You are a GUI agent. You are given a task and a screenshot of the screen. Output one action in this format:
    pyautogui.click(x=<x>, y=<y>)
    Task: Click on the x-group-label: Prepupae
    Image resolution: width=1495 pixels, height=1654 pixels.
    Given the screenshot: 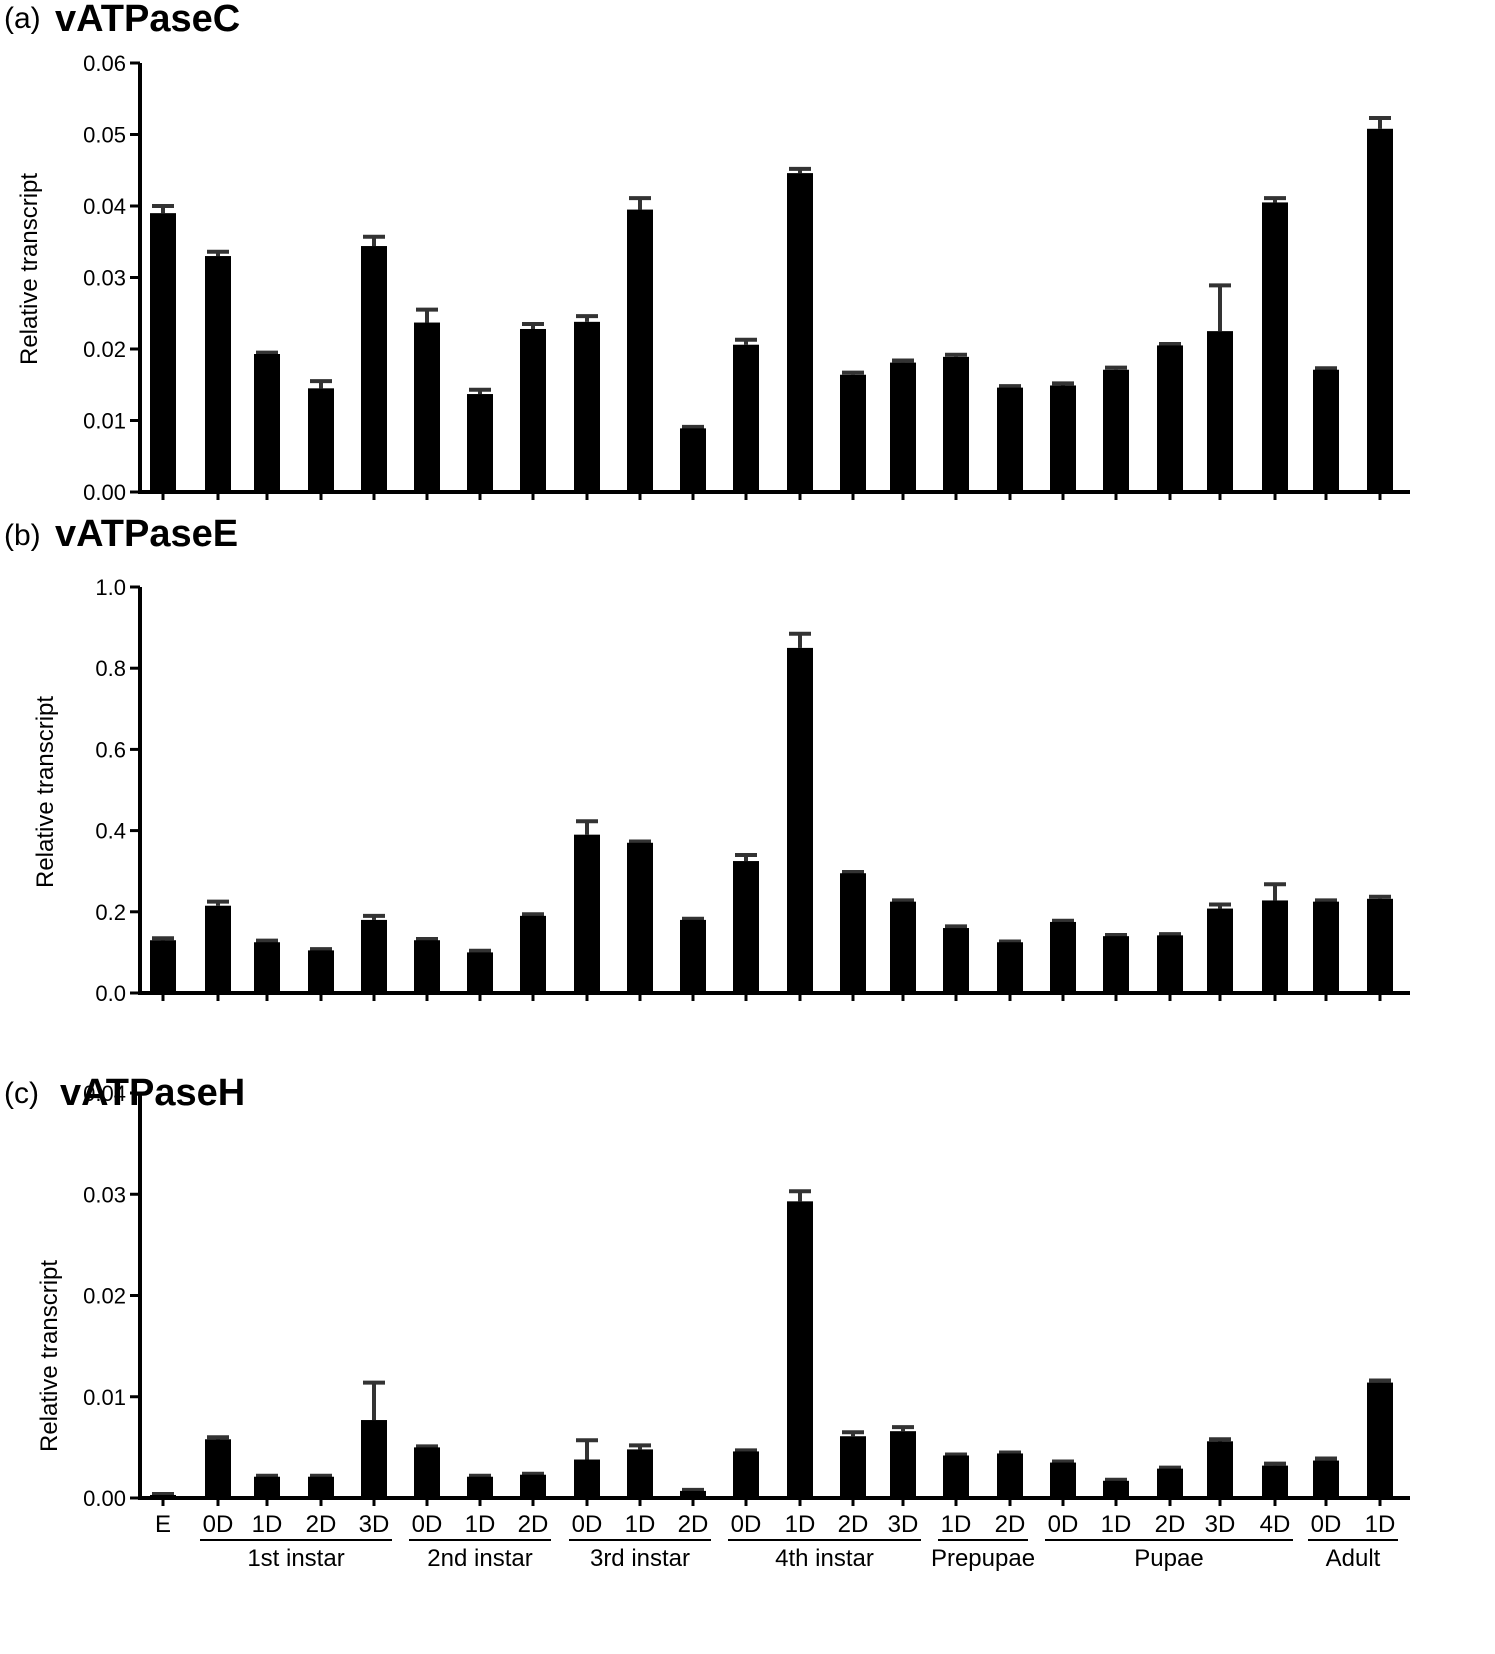 What is the action you would take?
    pyautogui.click(x=983, y=1558)
    